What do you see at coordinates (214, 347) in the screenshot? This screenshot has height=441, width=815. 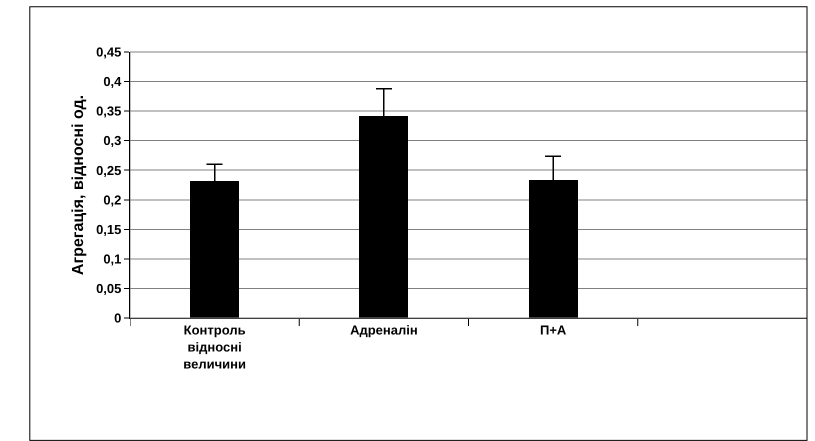 I see `x-tick-label: Контроль відносні величини` at bounding box center [214, 347].